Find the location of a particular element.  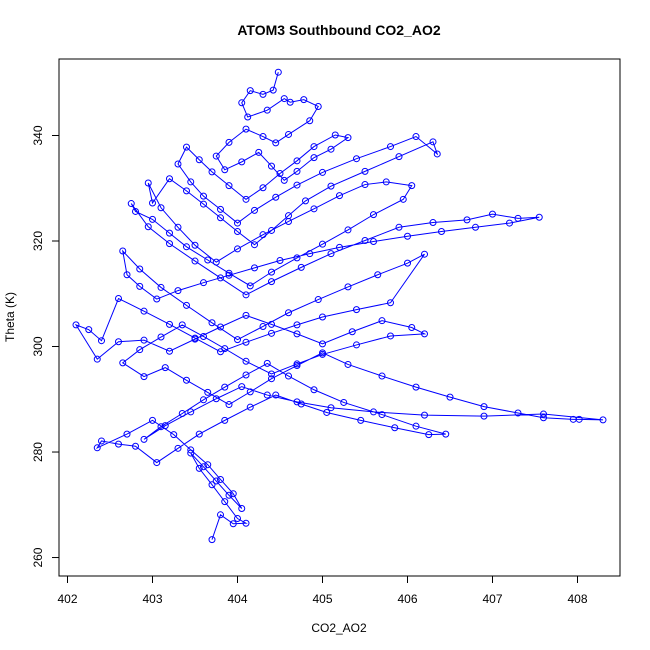

x-tick-label: 407 is located at coordinates (492, 599).